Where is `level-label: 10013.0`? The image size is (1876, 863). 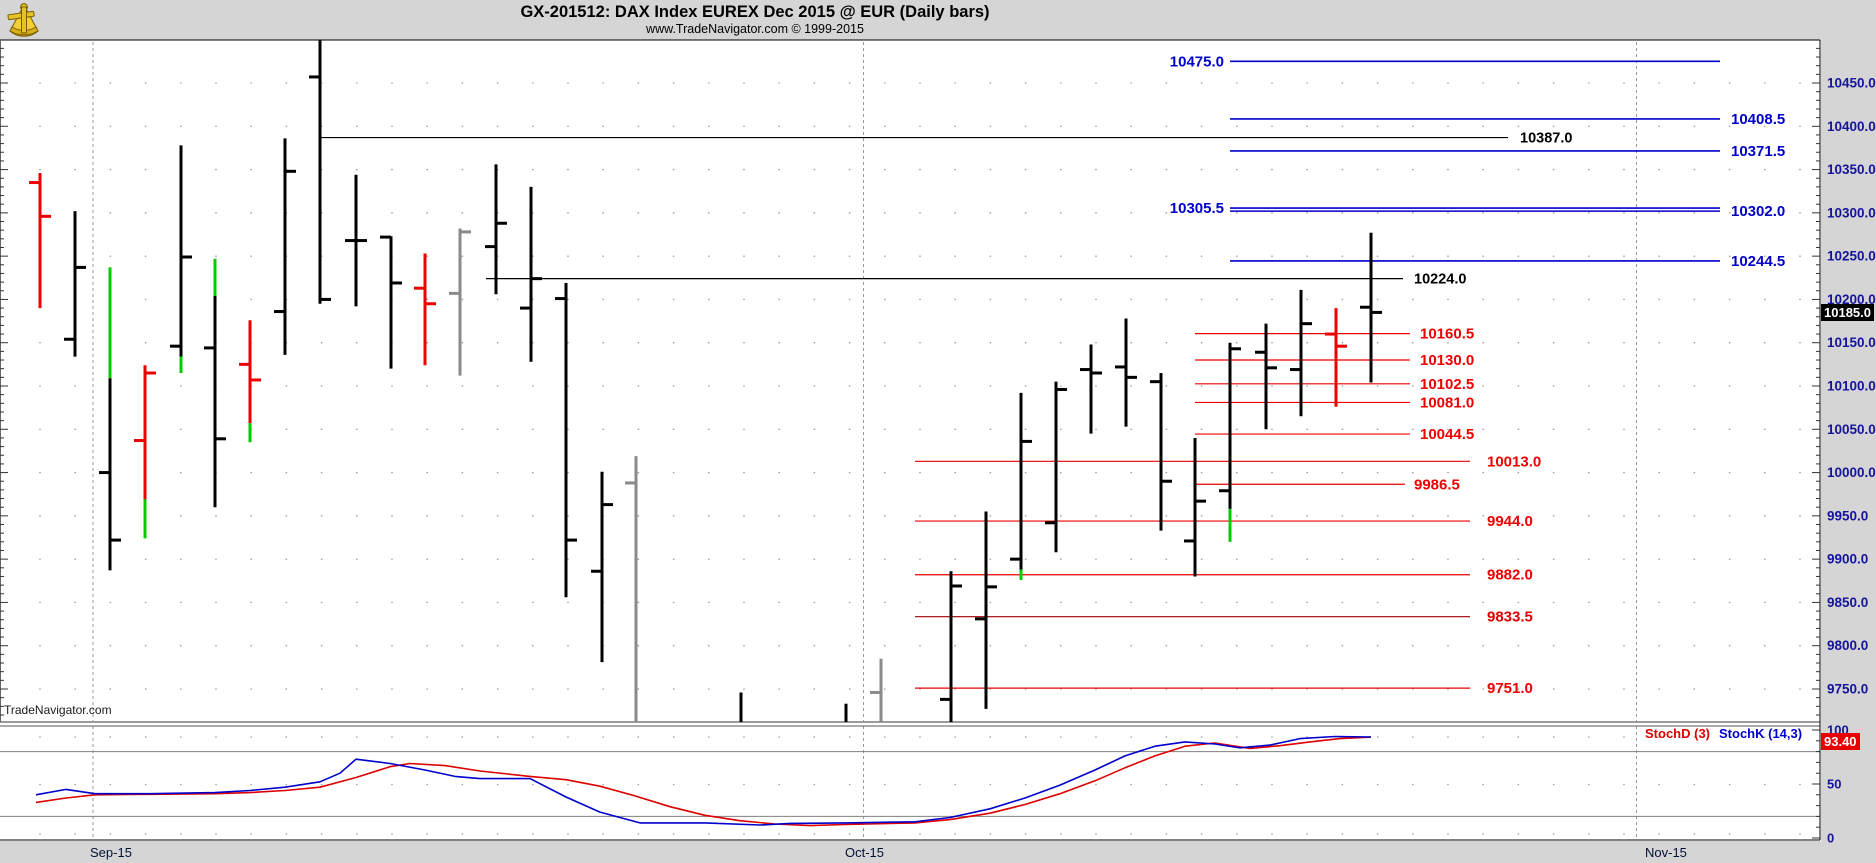
level-label: 10013.0 is located at coordinates (1514, 461).